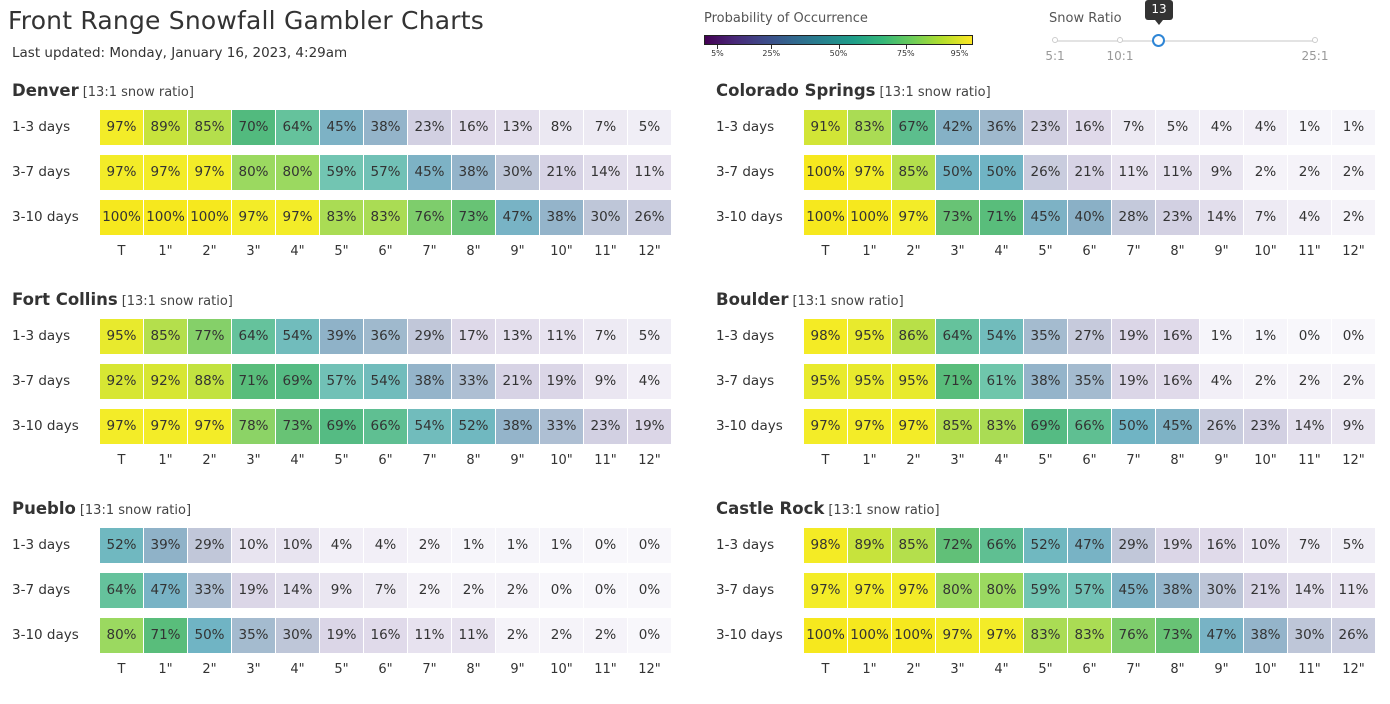 The height and width of the screenshot is (704, 1390). What do you see at coordinates (1185, 41) in the screenshot?
I see `slider-track` at bounding box center [1185, 41].